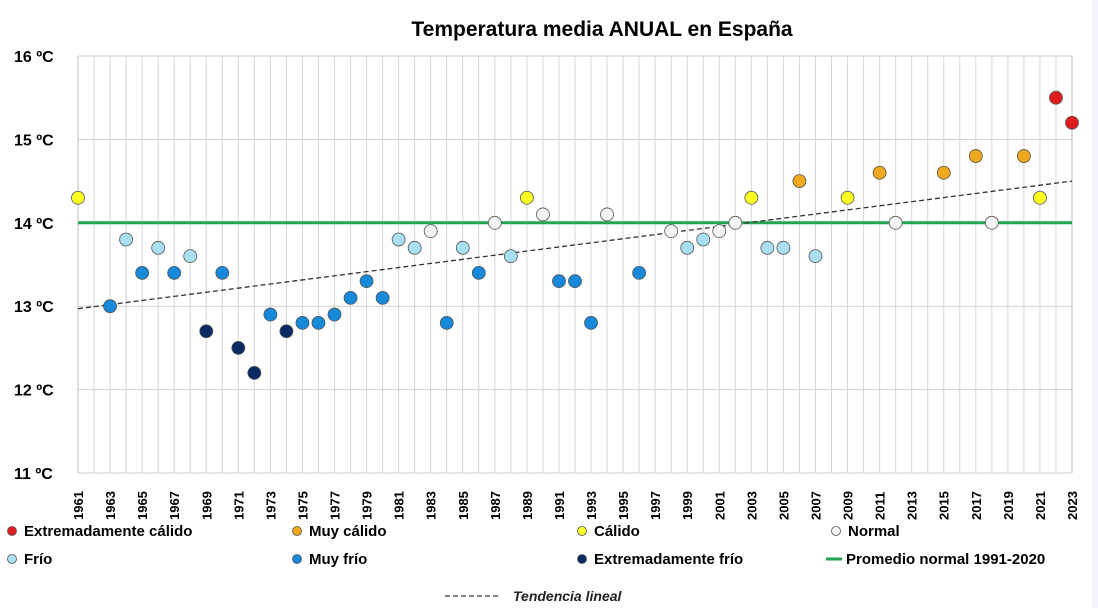  What do you see at coordinates (206, 505) in the screenshot?
I see `x-tick-label: 1969` at bounding box center [206, 505].